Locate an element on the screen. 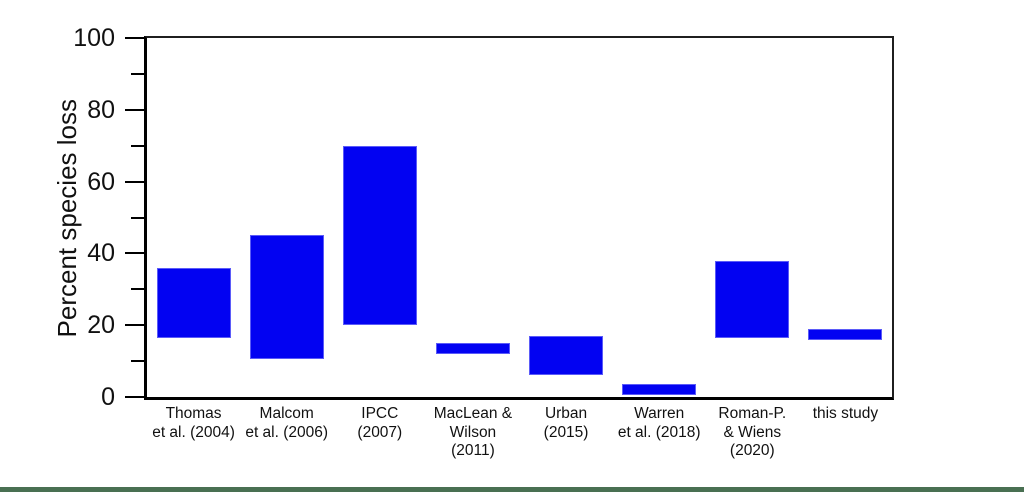  footer-accent-bar is located at coordinates (512, 489).